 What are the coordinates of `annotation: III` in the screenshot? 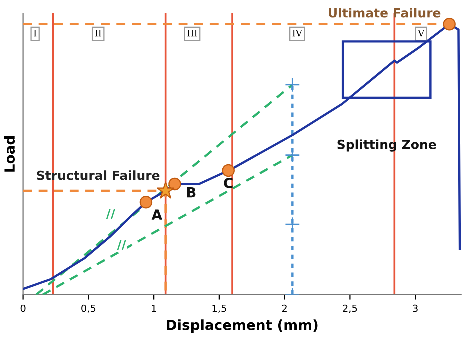 It's located at (193, 33).